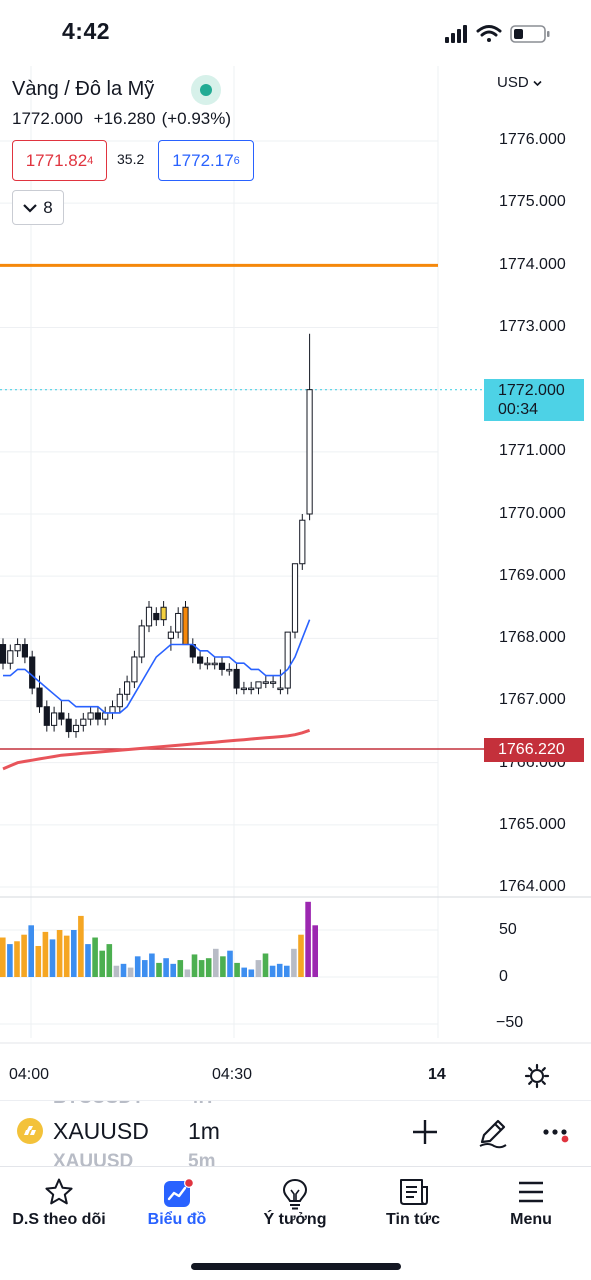 The width and height of the screenshot is (591, 1280). What do you see at coordinates (295, 1133) in the screenshot?
I see `symbol-toolbar: BTCUSDT 4H XAUUSD 5m XAUUSD 1m` at bounding box center [295, 1133].